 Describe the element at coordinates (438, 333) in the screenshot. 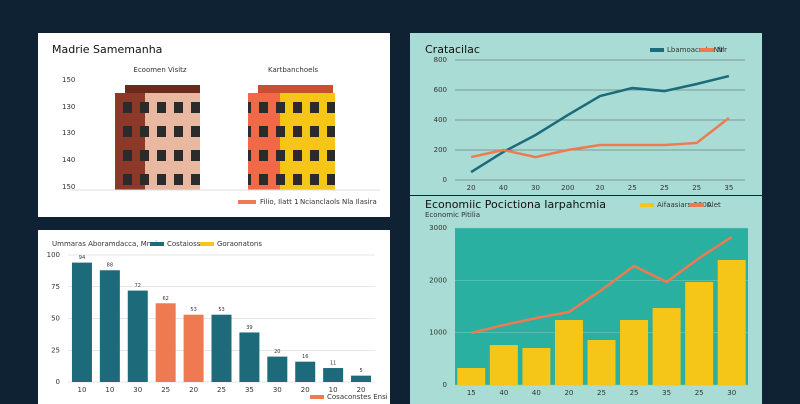

I see `y-tick-label: 1000` at that location.